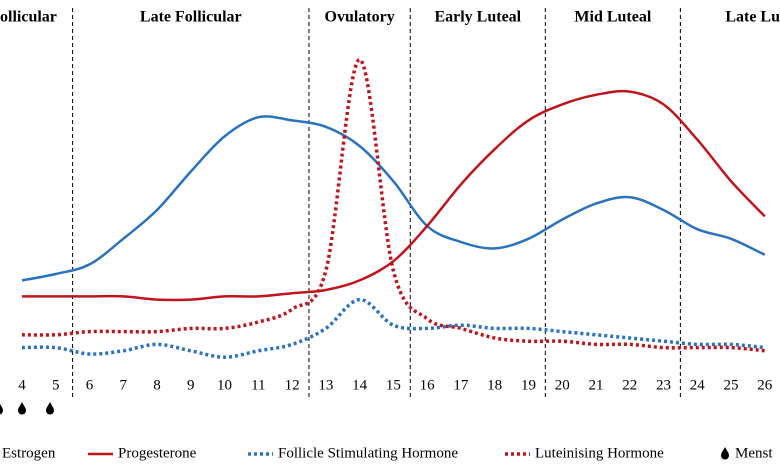 This screenshot has width=780, height=470. I want to click on x-tick-label: 4, so click(22, 385).